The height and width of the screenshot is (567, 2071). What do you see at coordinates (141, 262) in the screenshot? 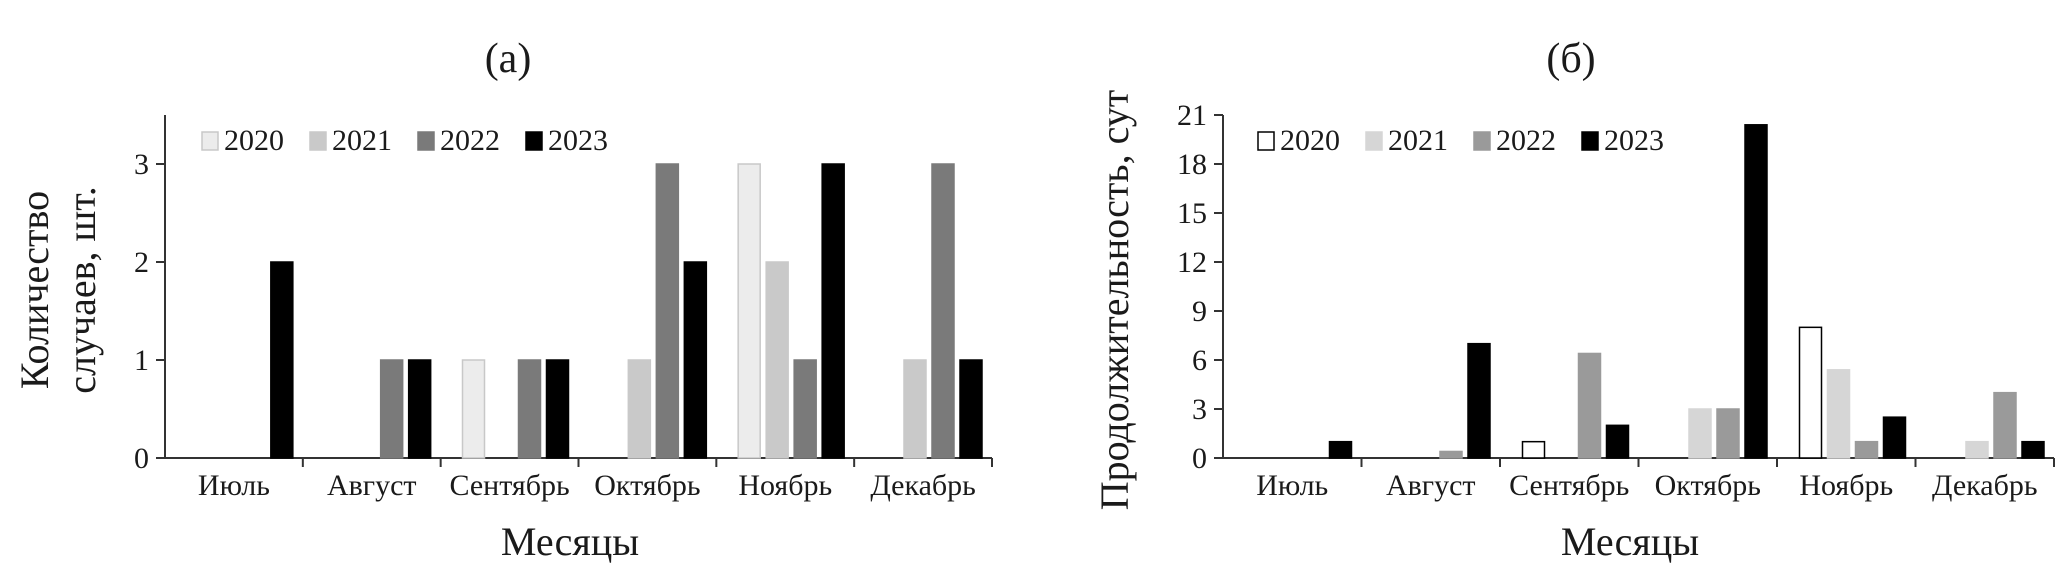
I see `y-tick-label: 2` at bounding box center [141, 262].